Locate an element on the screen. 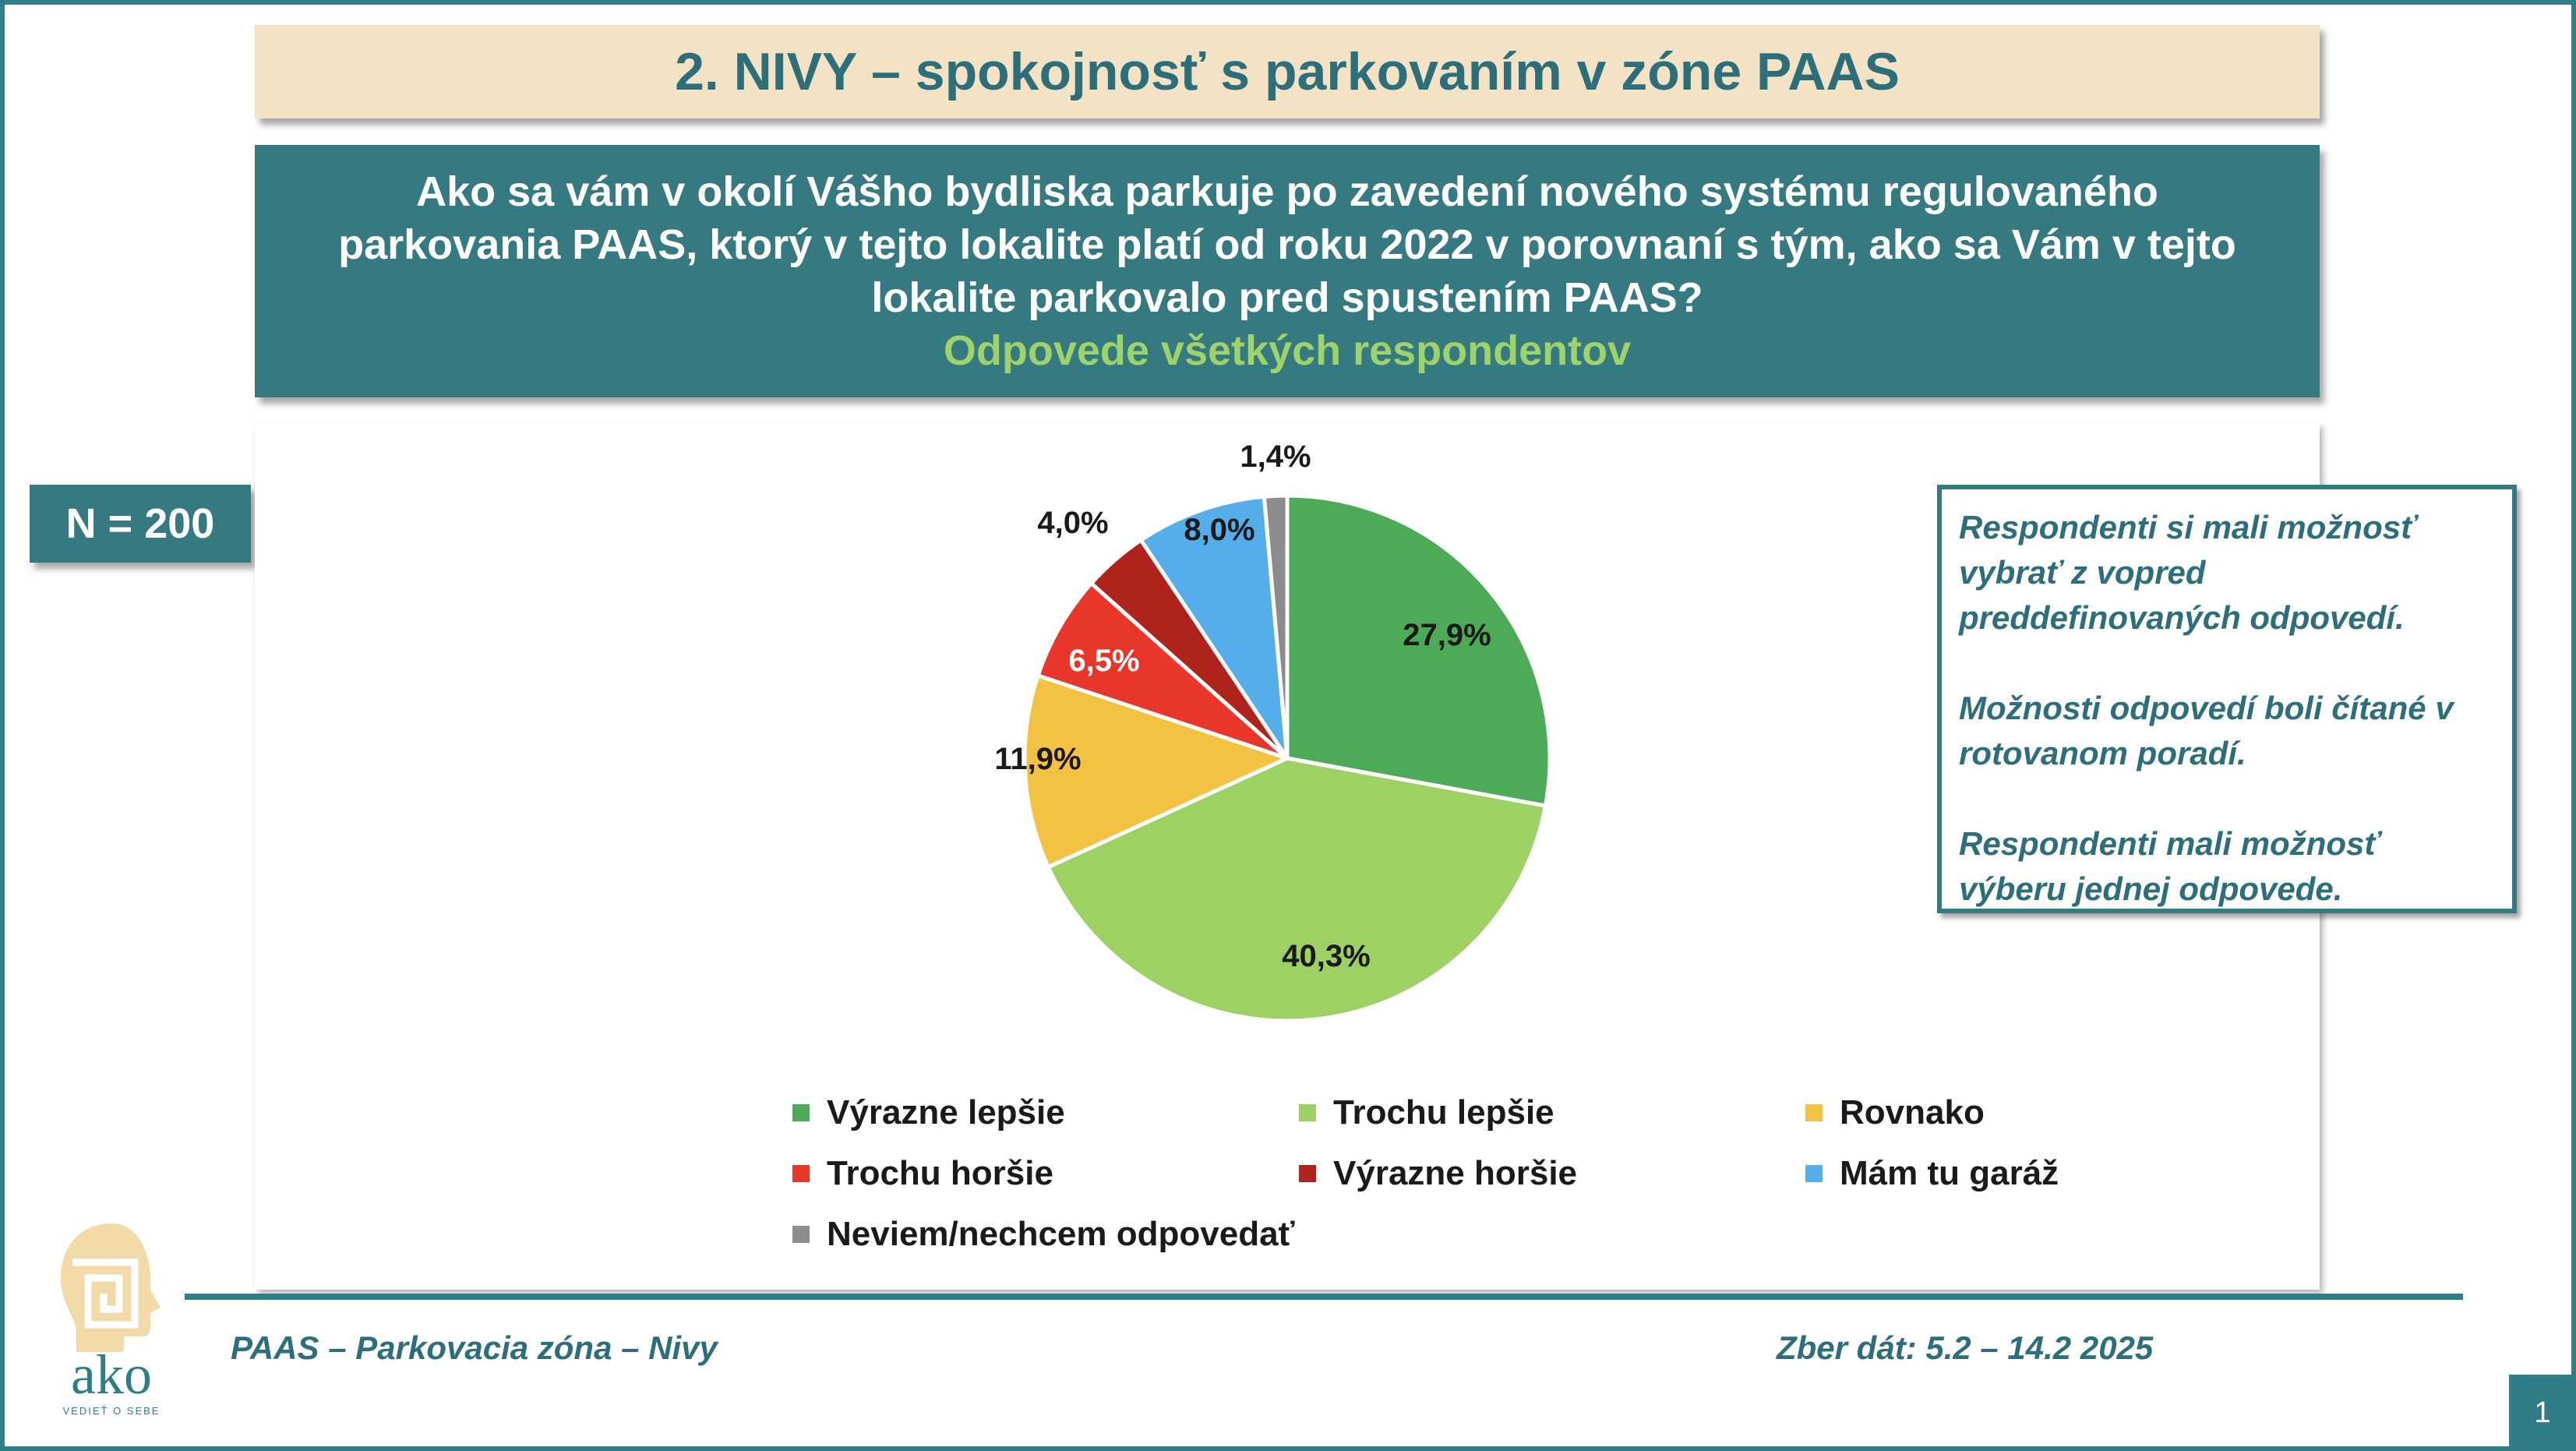 This screenshot has height=1451, width=2576. legend-item: Výrazne lepšie is located at coordinates (928, 1112).